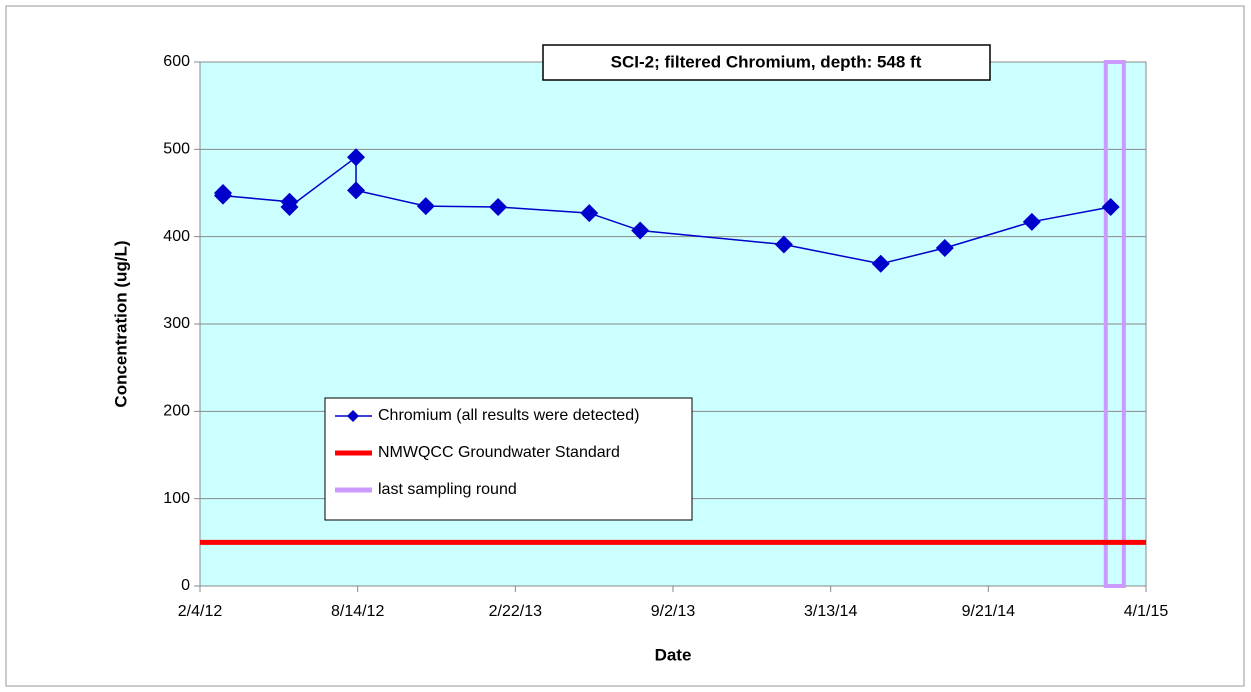 This screenshot has width=1251, height=692. I want to click on legend, so click(508, 459).